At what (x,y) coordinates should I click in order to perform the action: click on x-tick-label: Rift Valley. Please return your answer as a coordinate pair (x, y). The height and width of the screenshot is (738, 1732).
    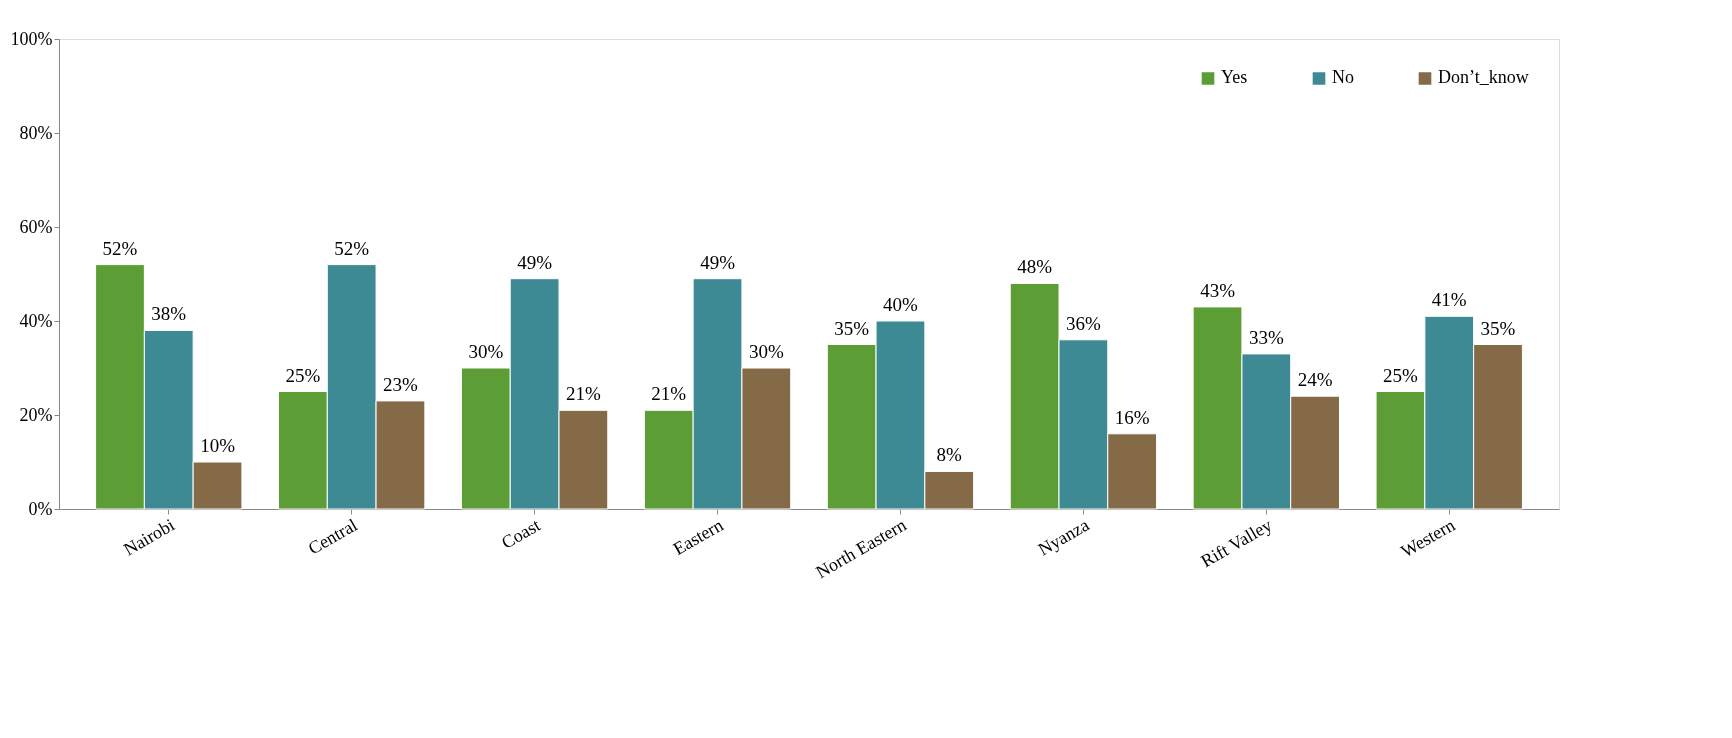
    Looking at the image, I should click on (1236, 543).